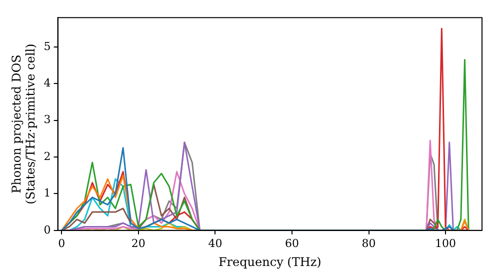  Describe the element at coordinates (47, 193) in the screenshot. I see `y-tick-label: 1` at that location.